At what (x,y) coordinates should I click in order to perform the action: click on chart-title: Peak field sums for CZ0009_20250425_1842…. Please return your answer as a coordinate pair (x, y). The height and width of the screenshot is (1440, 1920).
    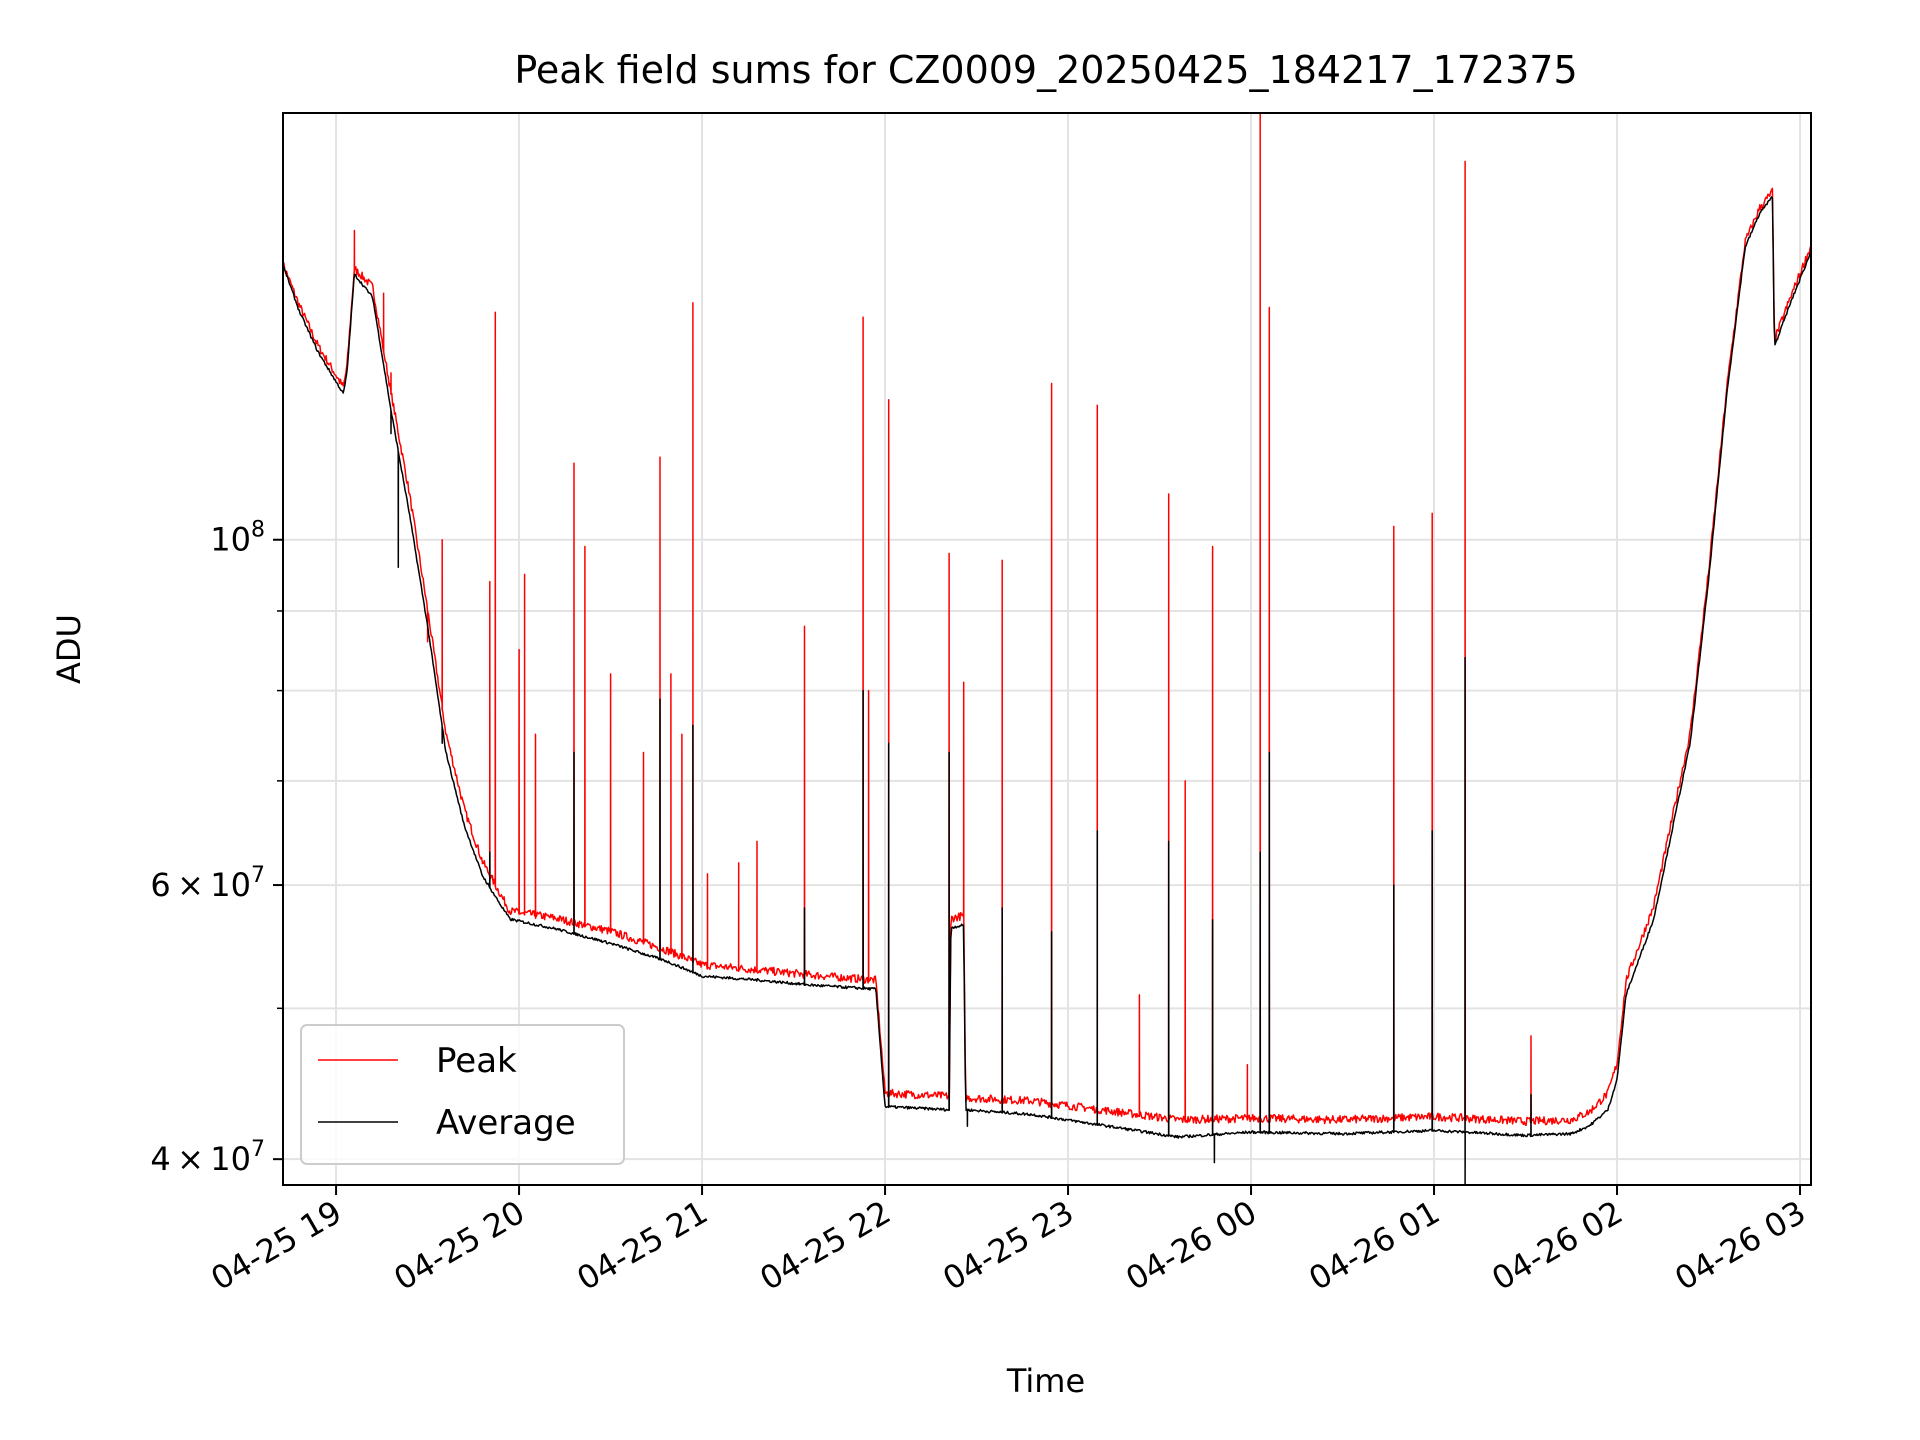
    Looking at the image, I should click on (1045, 70).